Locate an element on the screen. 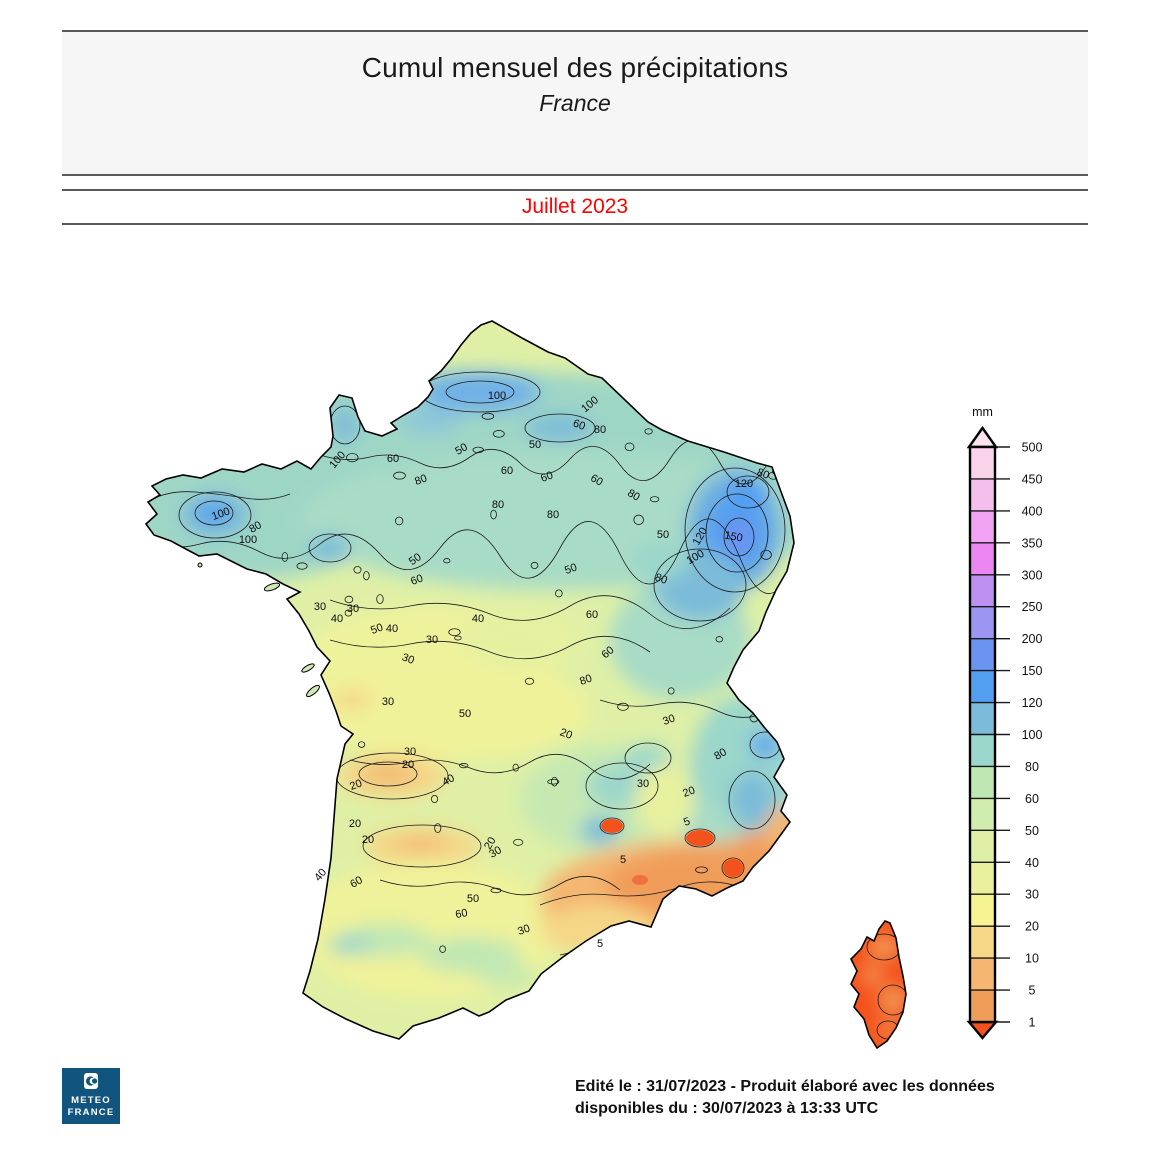 Image resolution: width=1150 pixels, height=1150 pixels. period-label: Juillet 2023 is located at coordinates (575, 206).